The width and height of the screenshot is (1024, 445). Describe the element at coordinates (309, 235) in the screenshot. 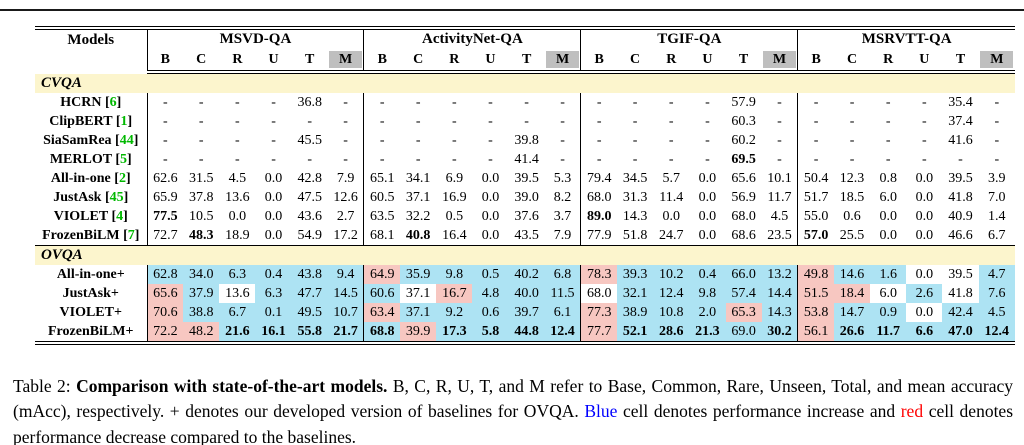

I see `cell: 54.9` at that location.